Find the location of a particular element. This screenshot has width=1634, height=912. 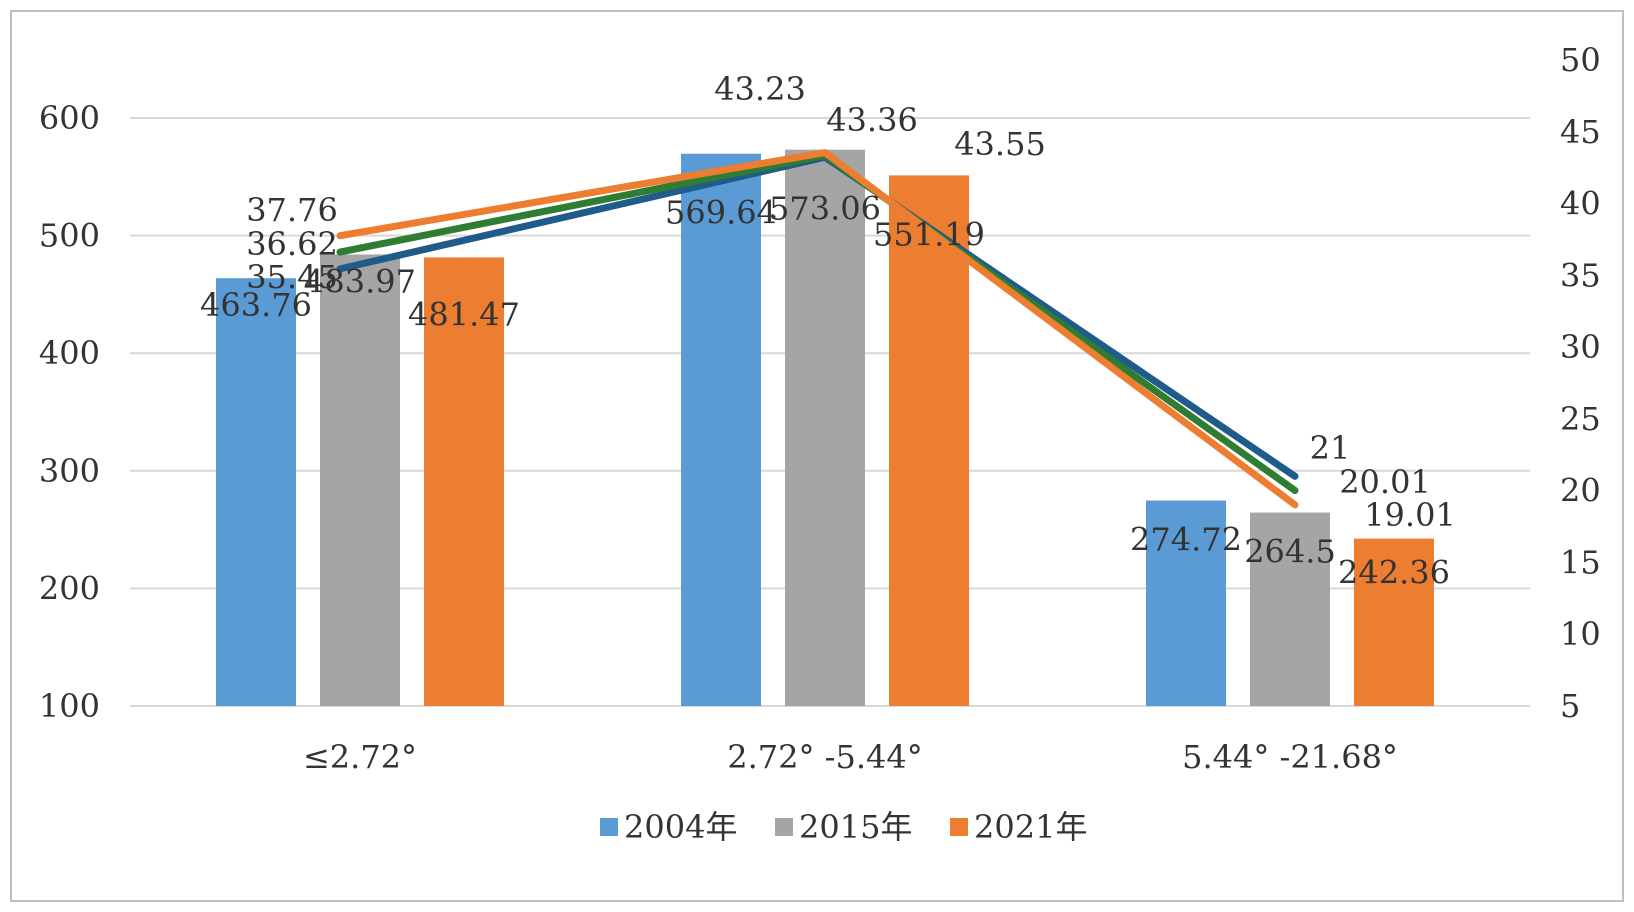

y-right-tick-label: 30 is located at coordinates (1580, 347).